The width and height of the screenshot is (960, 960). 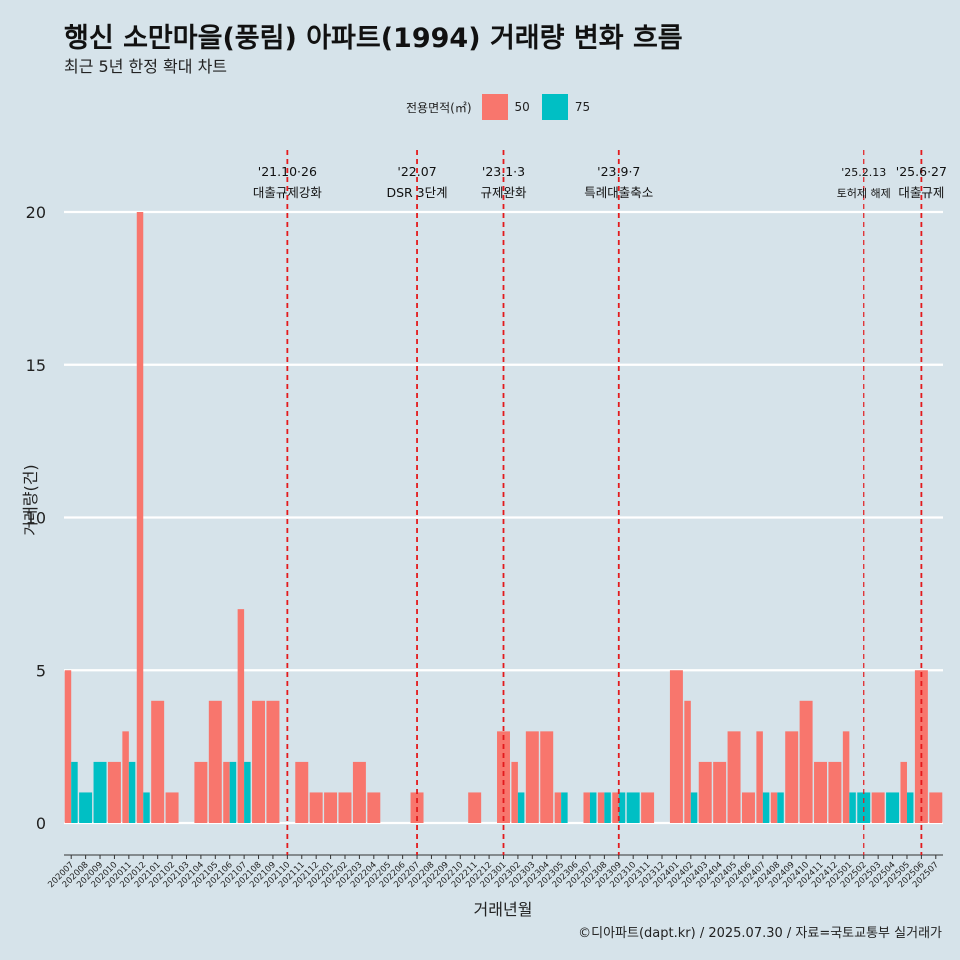 What do you see at coordinates (582, 107) in the screenshot?
I see `legend-label-75: 75` at bounding box center [582, 107].